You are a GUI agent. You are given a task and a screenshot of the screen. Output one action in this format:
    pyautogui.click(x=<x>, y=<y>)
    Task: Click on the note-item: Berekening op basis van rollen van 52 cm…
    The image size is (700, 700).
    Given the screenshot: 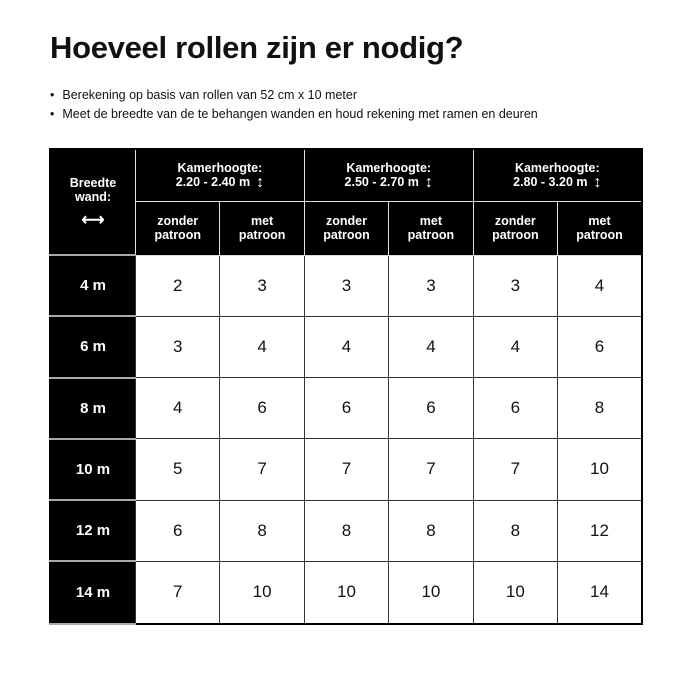 What is the action you would take?
    pyautogui.click(x=294, y=95)
    